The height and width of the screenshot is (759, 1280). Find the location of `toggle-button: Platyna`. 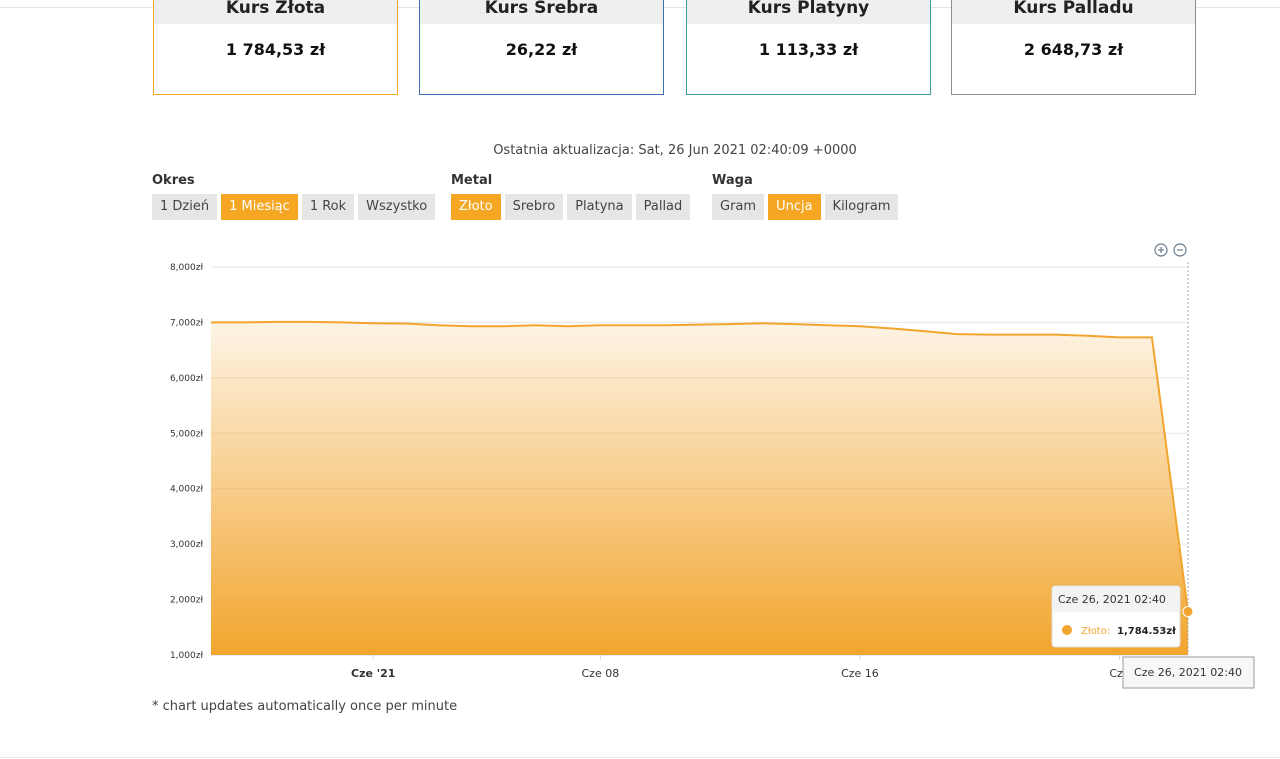

toggle-button: Platyna is located at coordinates (599, 207).